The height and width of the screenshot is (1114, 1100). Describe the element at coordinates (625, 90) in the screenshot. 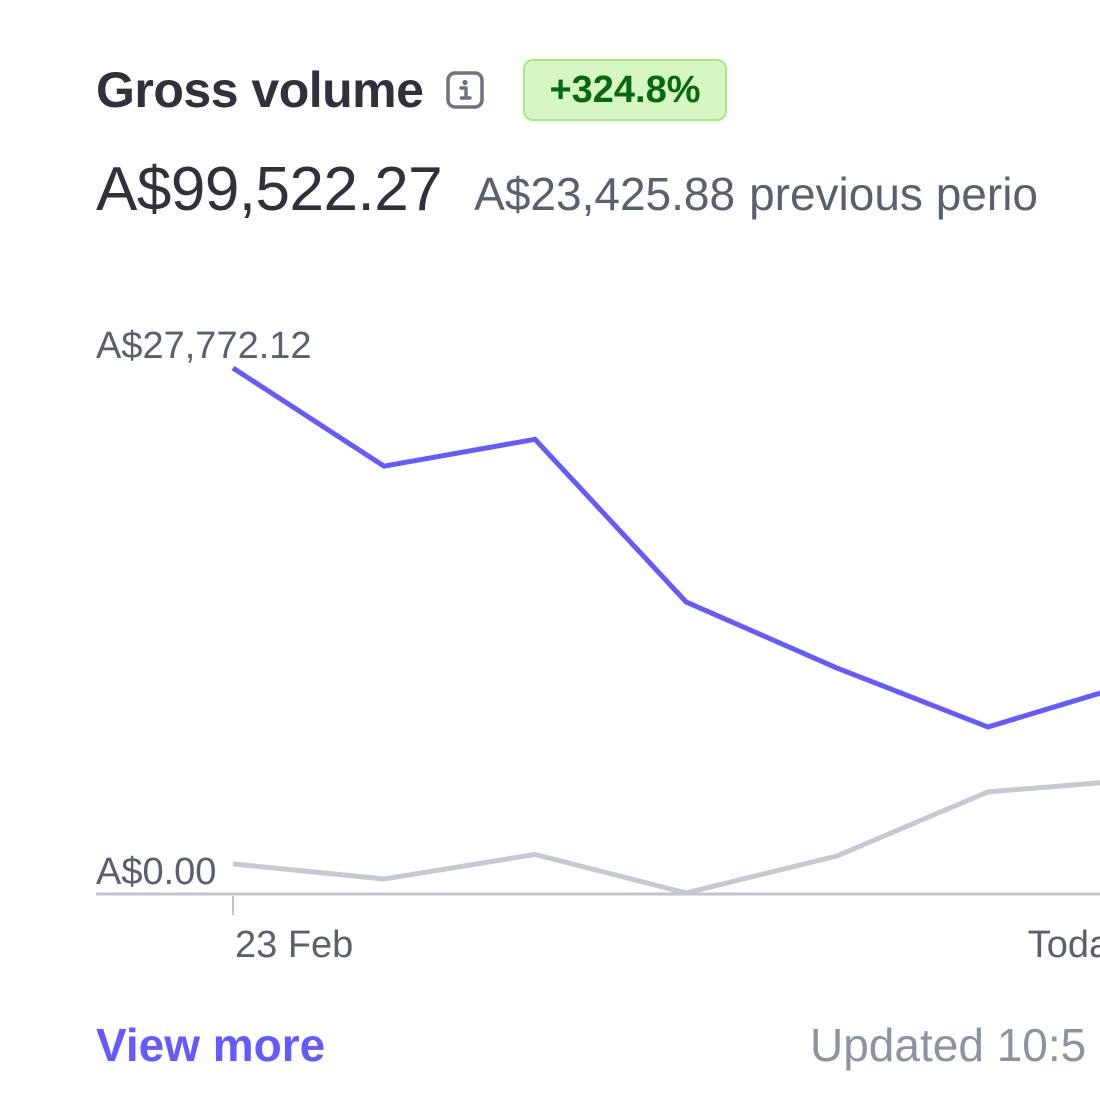

I see `change-badge: +324.8%` at that location.